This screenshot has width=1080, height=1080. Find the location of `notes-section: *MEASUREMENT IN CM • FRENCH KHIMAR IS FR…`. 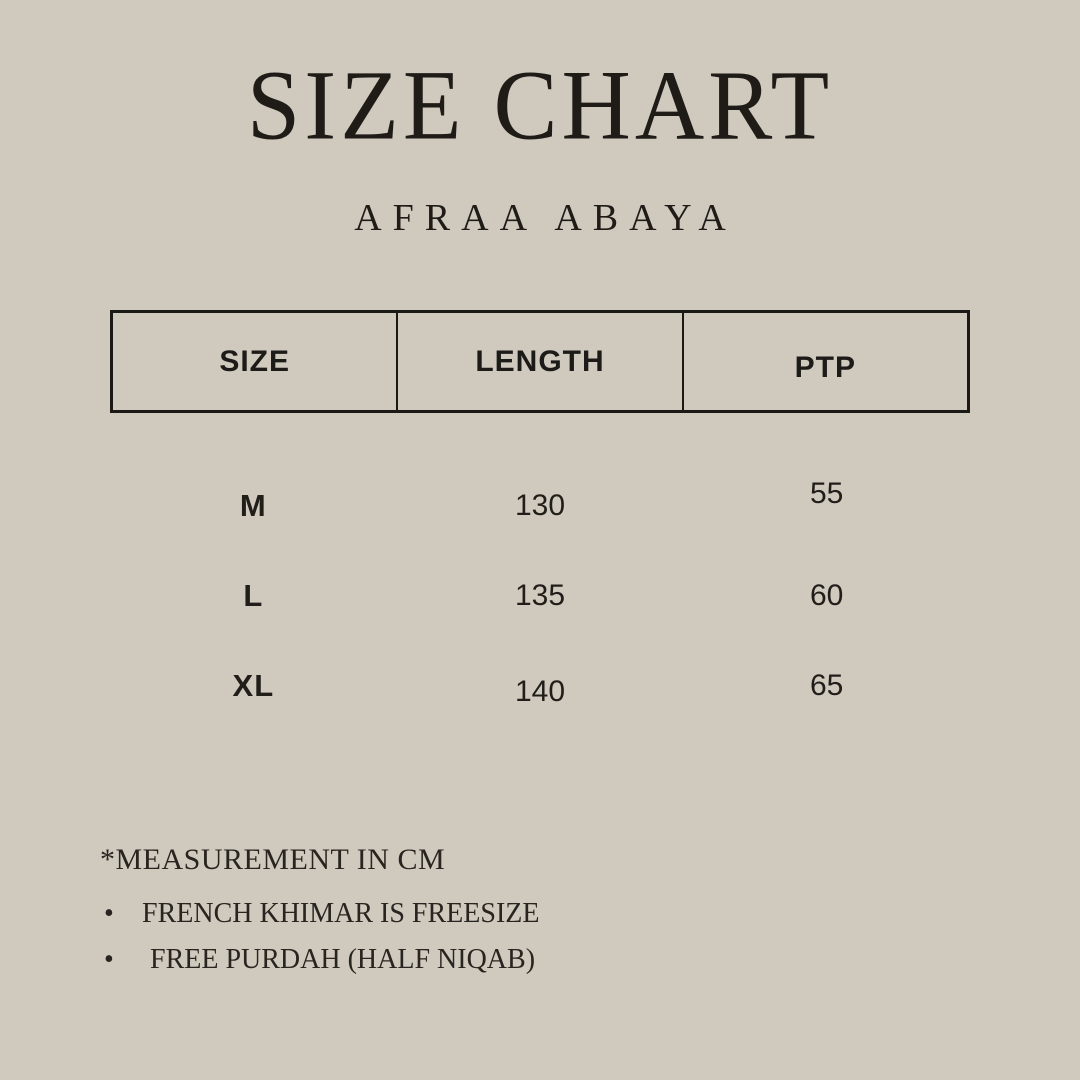

notes-section: *MEASUREMENT IN CM • FRENCH KHIMAR IS FR… is located at coordinates (319, 916).